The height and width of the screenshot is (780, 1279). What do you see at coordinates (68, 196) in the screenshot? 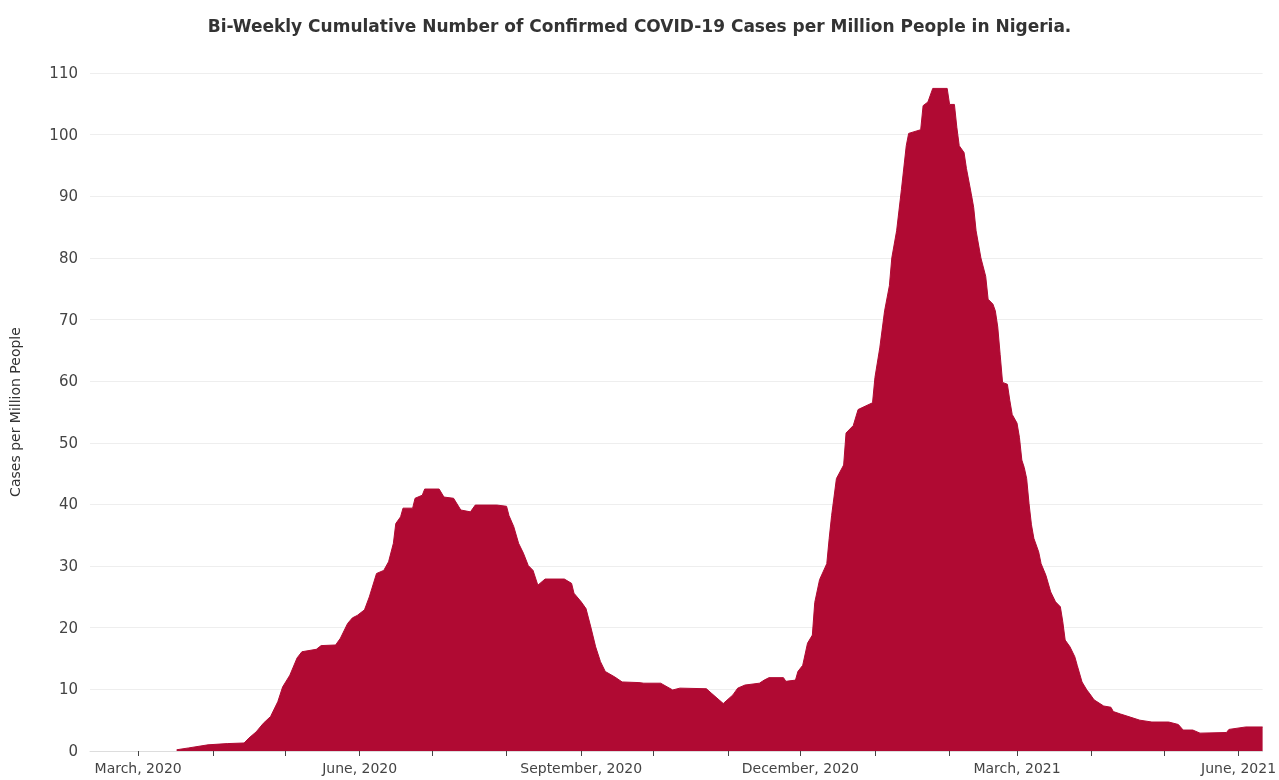
I see `y-tick-label: 90` at bounding box center [68, 196].